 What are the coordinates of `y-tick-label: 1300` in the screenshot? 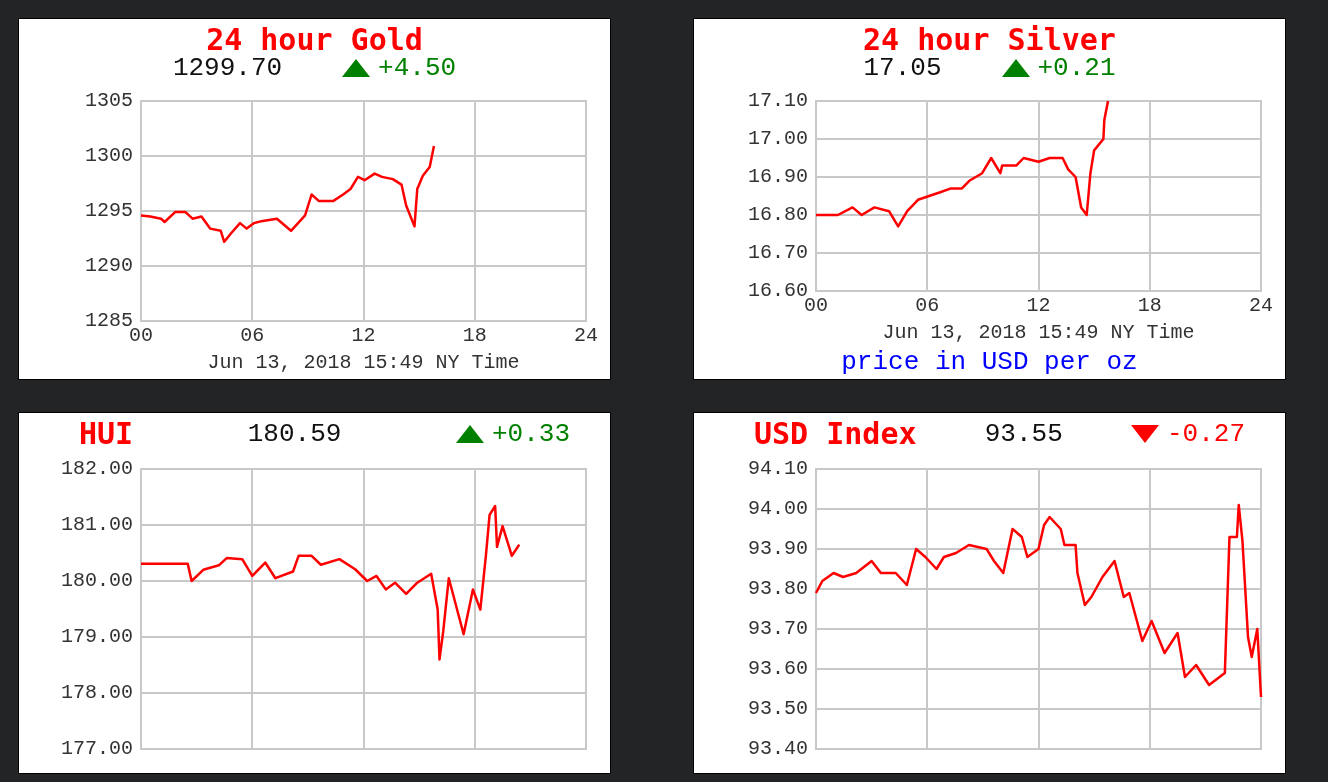 It's located at (108, 156).